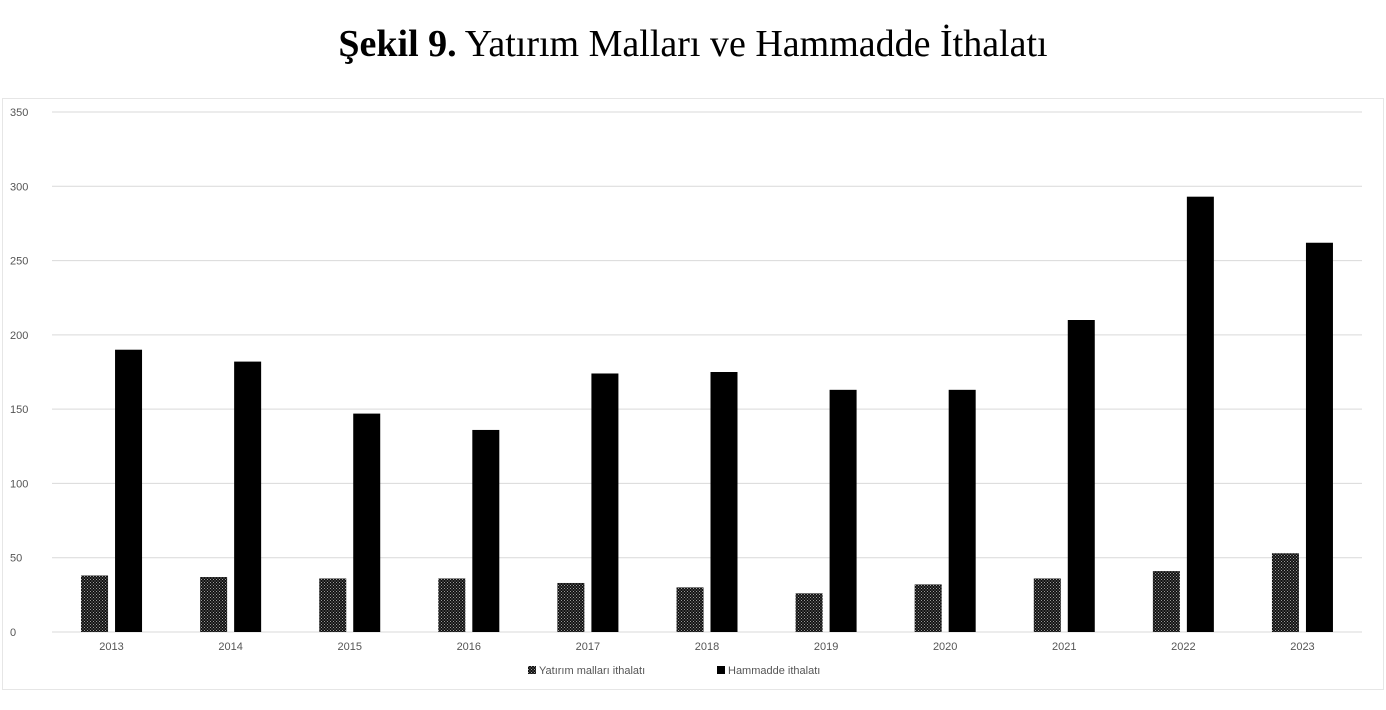  Describe the element at coordinates (19, 373) in the screenshot. I see `y-axis-ticks: 0 50 100 150 200 250 300 350` at that location.